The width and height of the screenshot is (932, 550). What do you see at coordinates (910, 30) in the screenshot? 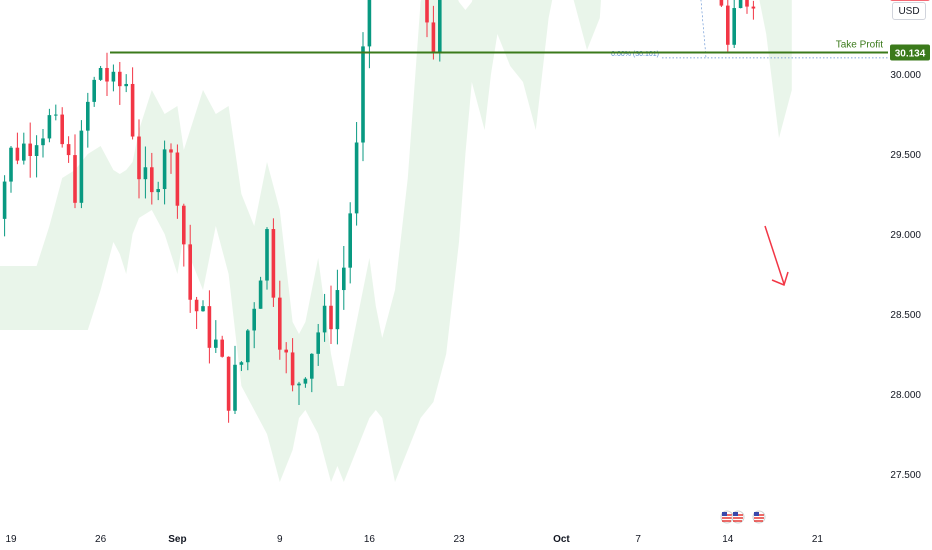
I see `price-tags: 31.79231.12730.50830.134` at bounding box center [910, 30].